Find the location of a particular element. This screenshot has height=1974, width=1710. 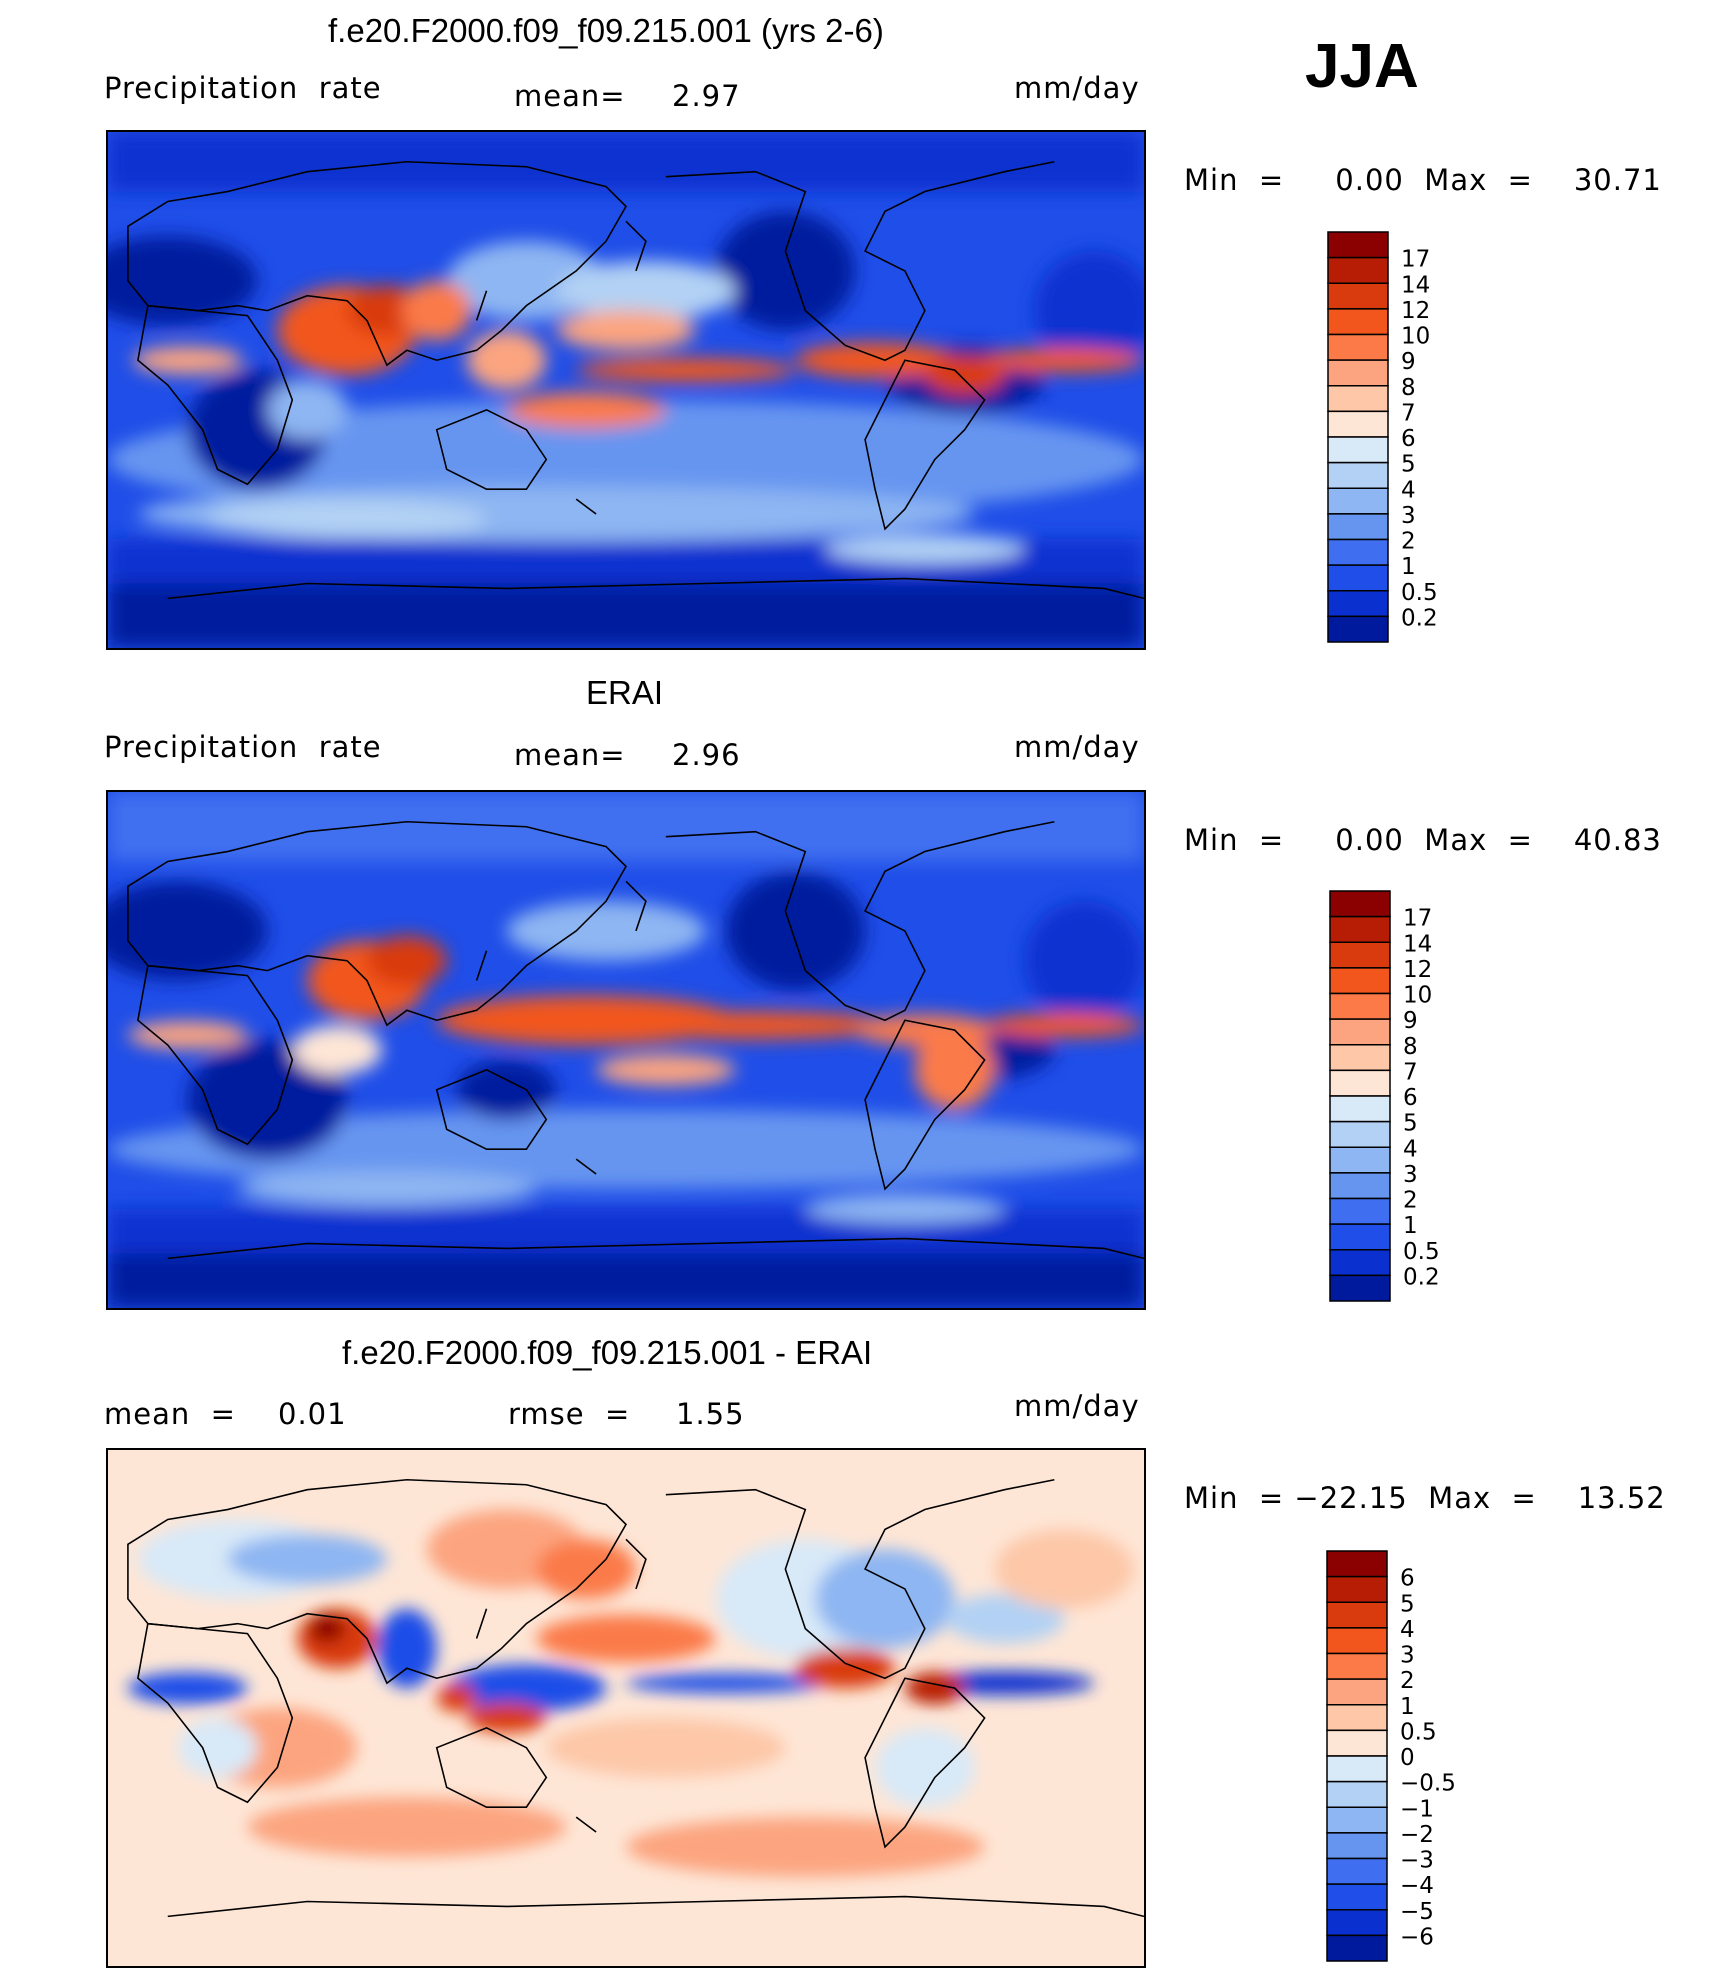

panel-3-mean-value: 0.01 is located at coordinates (312, 1414).